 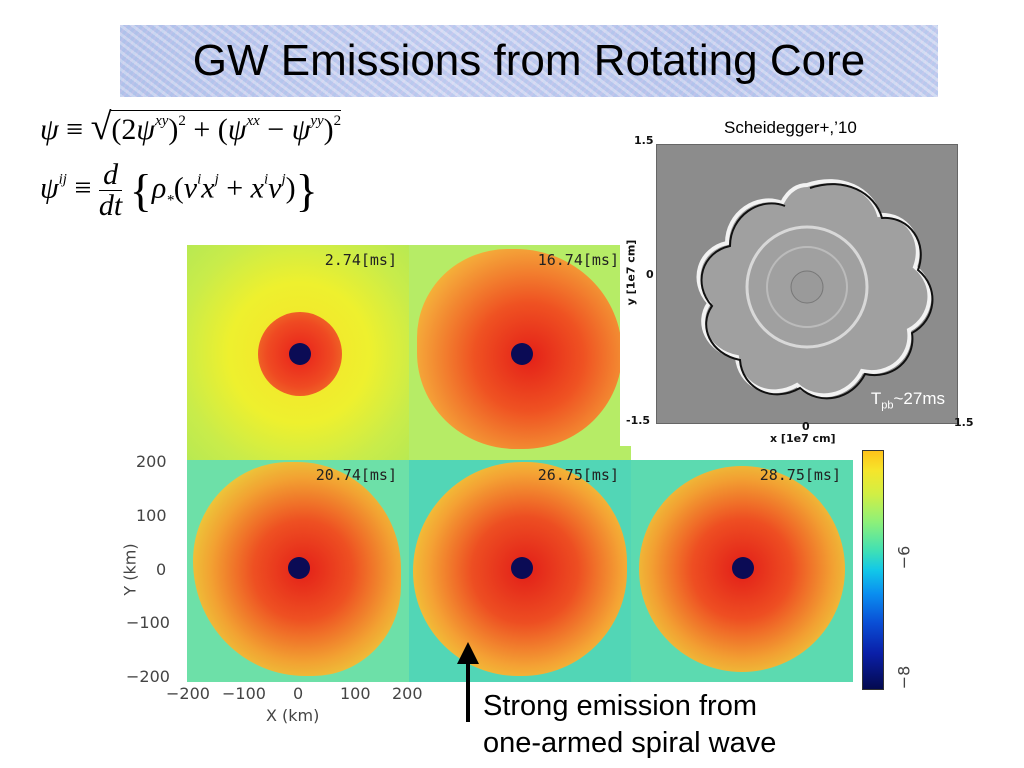 What do you see at coordinates (148, 676) in the screenshot?
I see `y-tick: −200` at bounding box center [148, 676].